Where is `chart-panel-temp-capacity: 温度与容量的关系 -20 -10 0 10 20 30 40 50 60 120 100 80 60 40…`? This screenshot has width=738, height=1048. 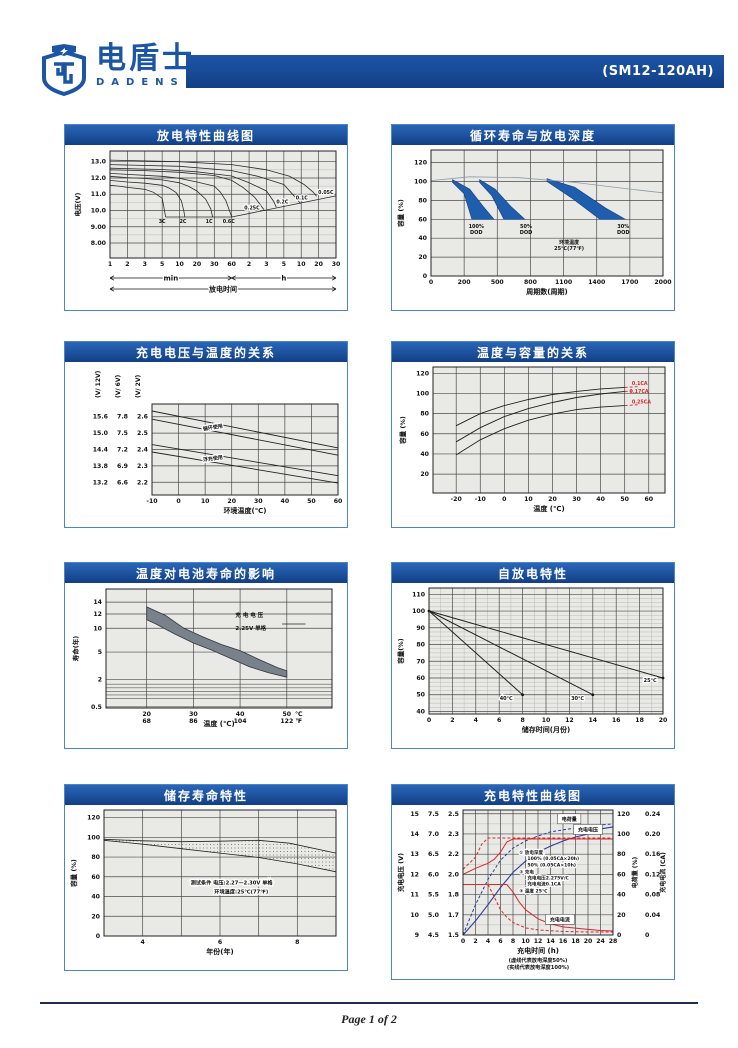 chart-panel-temp-capacity: 温度与容量的关系 -20 -10 0 10 20 30 40 50 60 120 100 80 60 40… is located at coordinates (533, 434).